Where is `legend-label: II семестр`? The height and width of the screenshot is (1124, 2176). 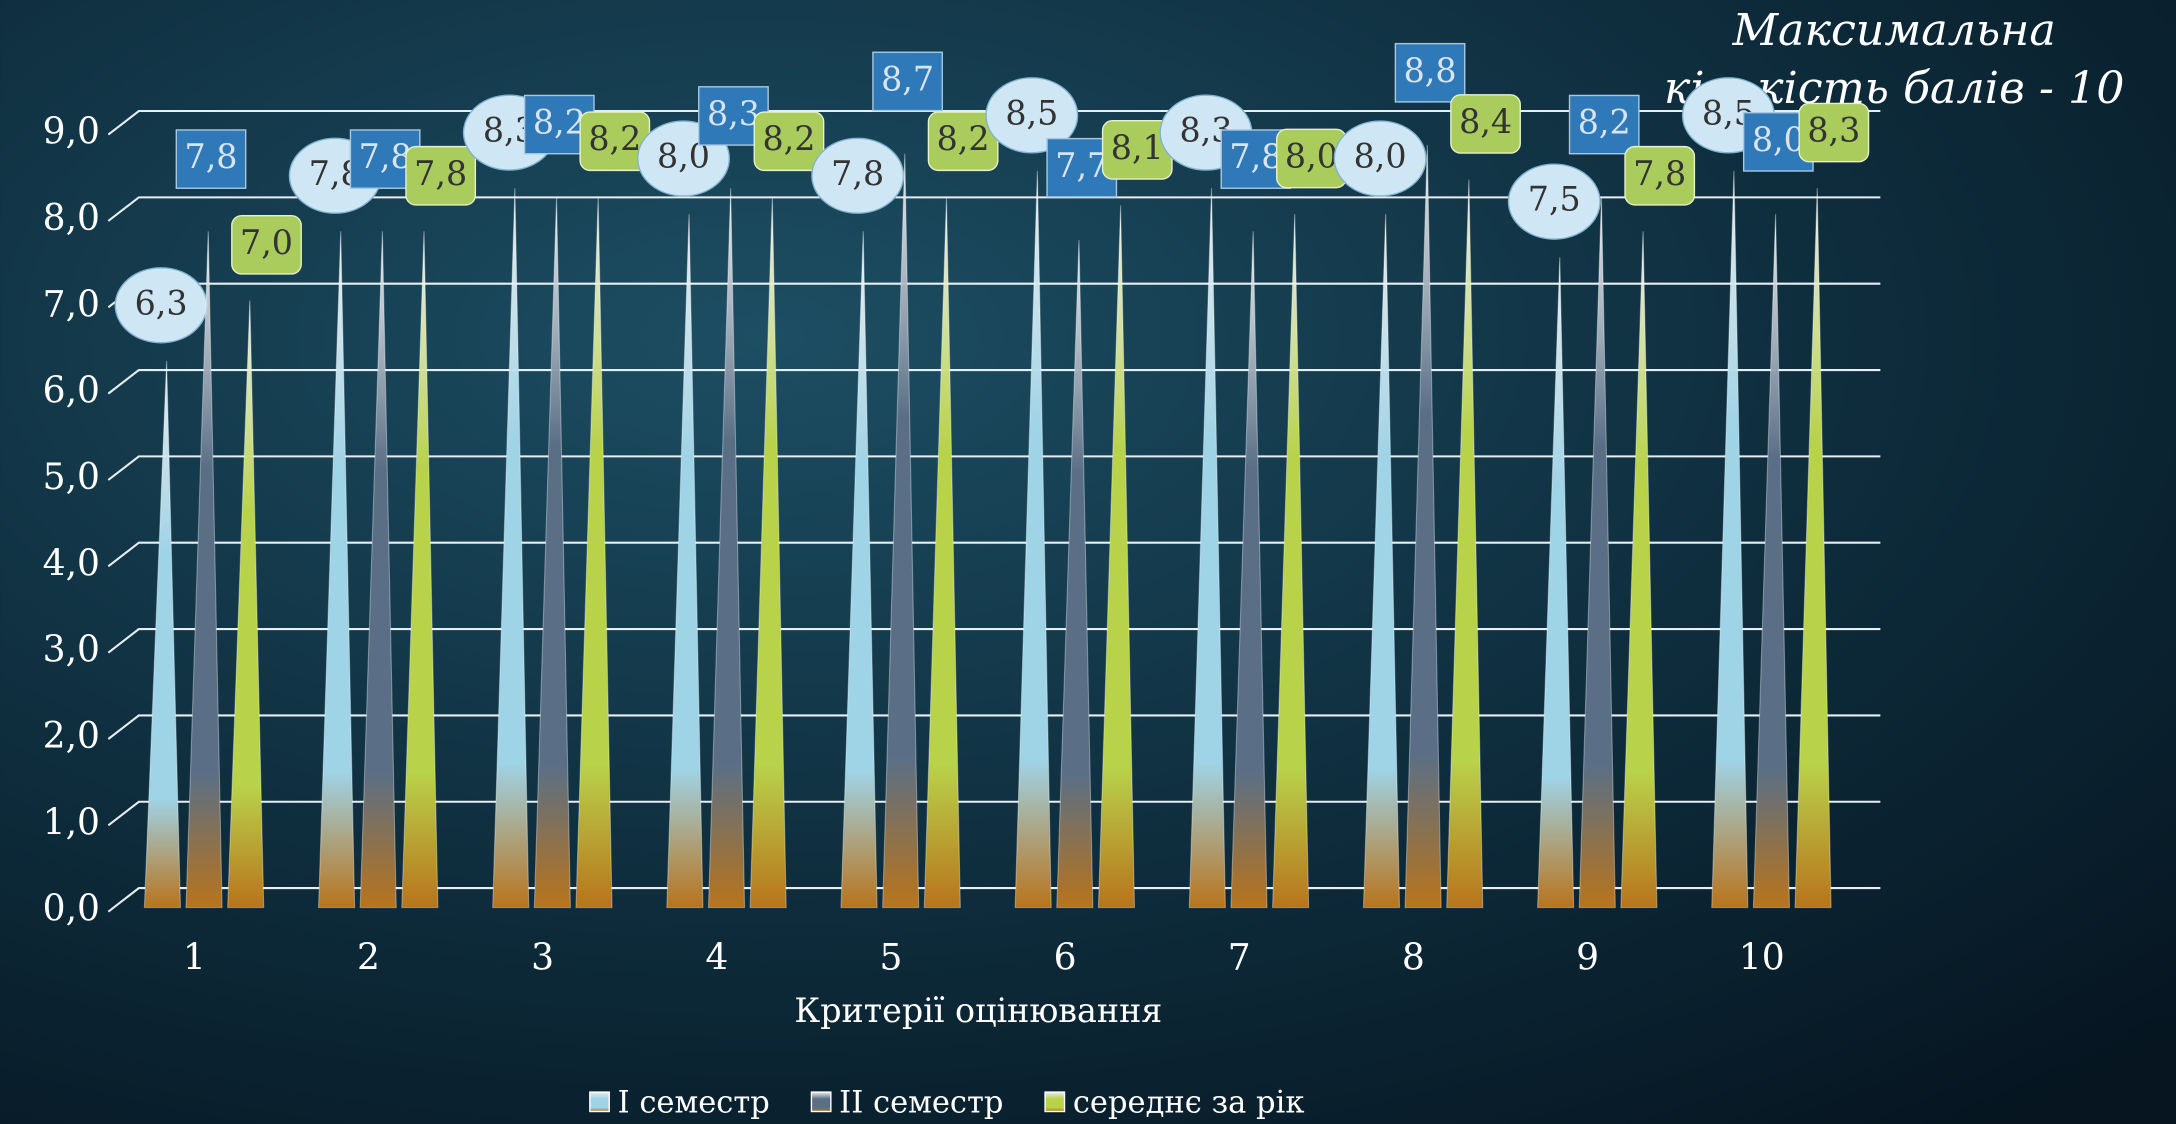
legend-label: II семестр is located at coordinates (921, 1103).